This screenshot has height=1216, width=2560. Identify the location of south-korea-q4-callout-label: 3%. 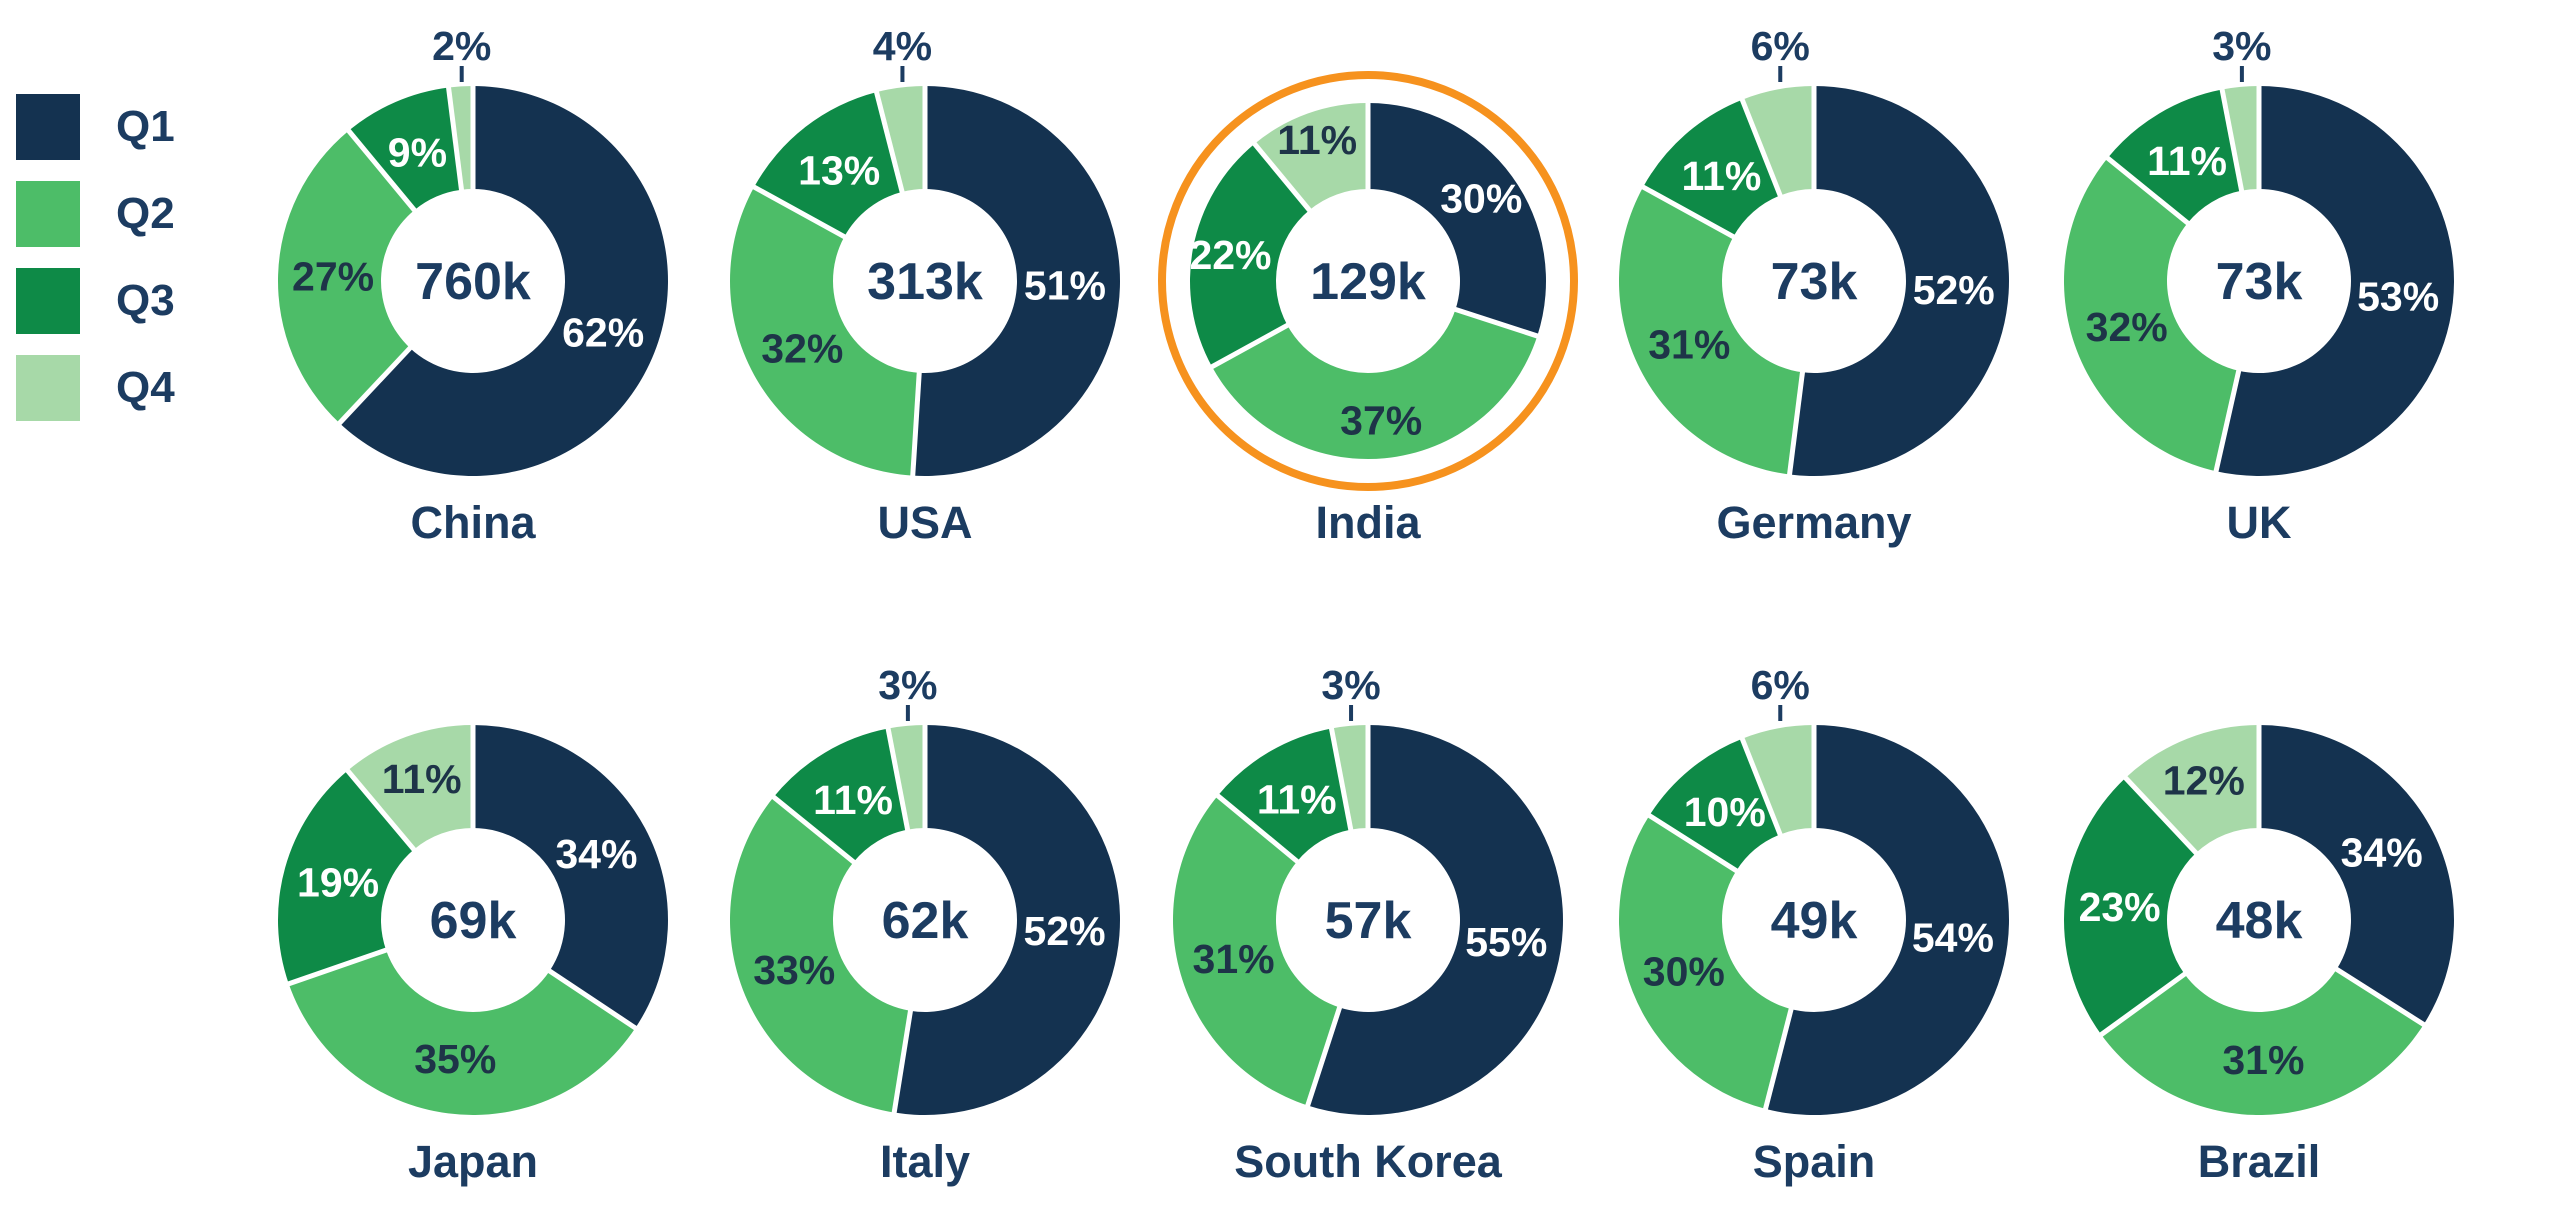
(1350, 685).